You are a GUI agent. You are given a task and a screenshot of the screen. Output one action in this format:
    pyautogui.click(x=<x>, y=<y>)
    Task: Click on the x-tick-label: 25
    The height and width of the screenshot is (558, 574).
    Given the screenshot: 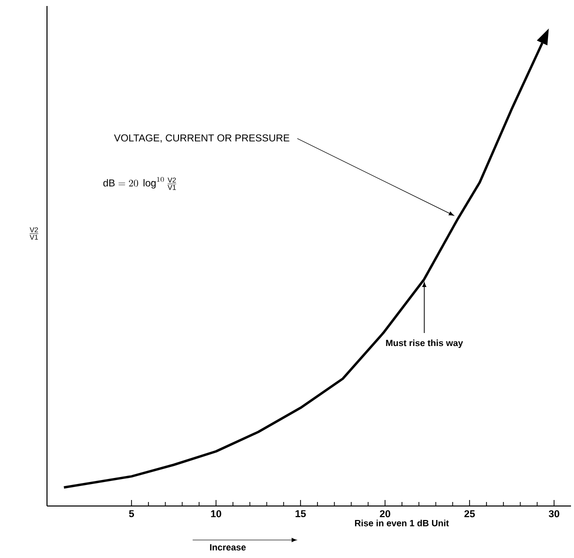 What is the action you would take?
    pyautogui.click(x=469, y=514)
    